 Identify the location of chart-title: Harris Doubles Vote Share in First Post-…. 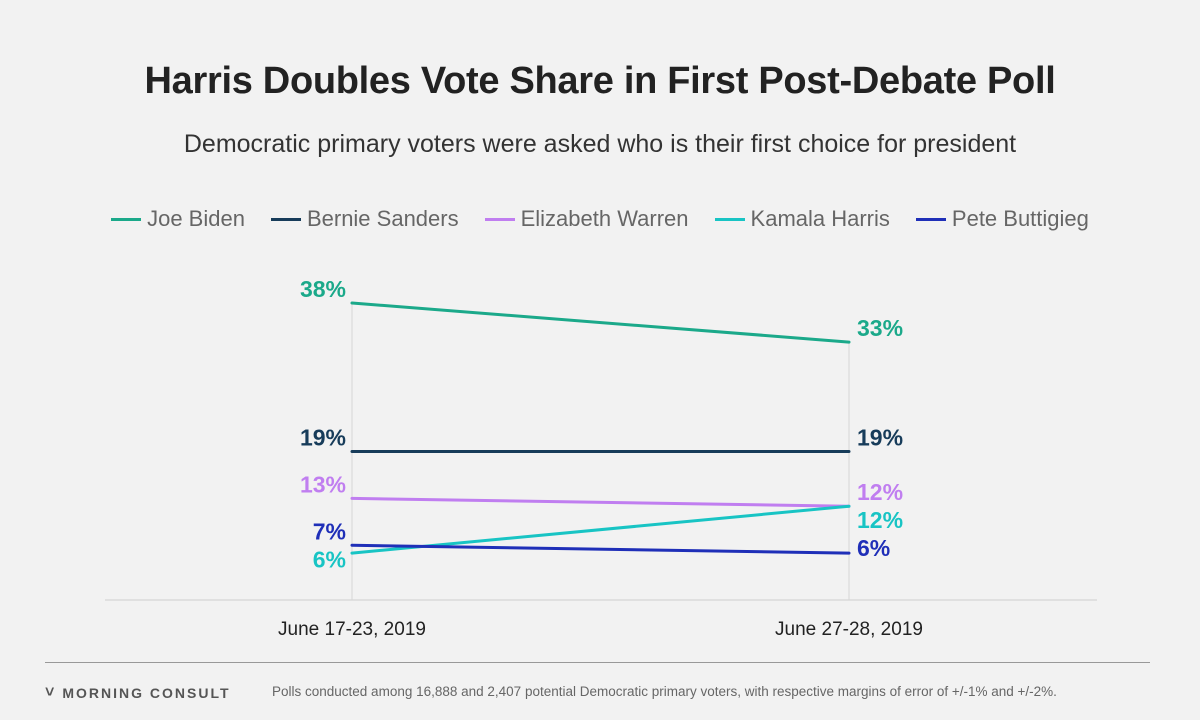
(600, 81).